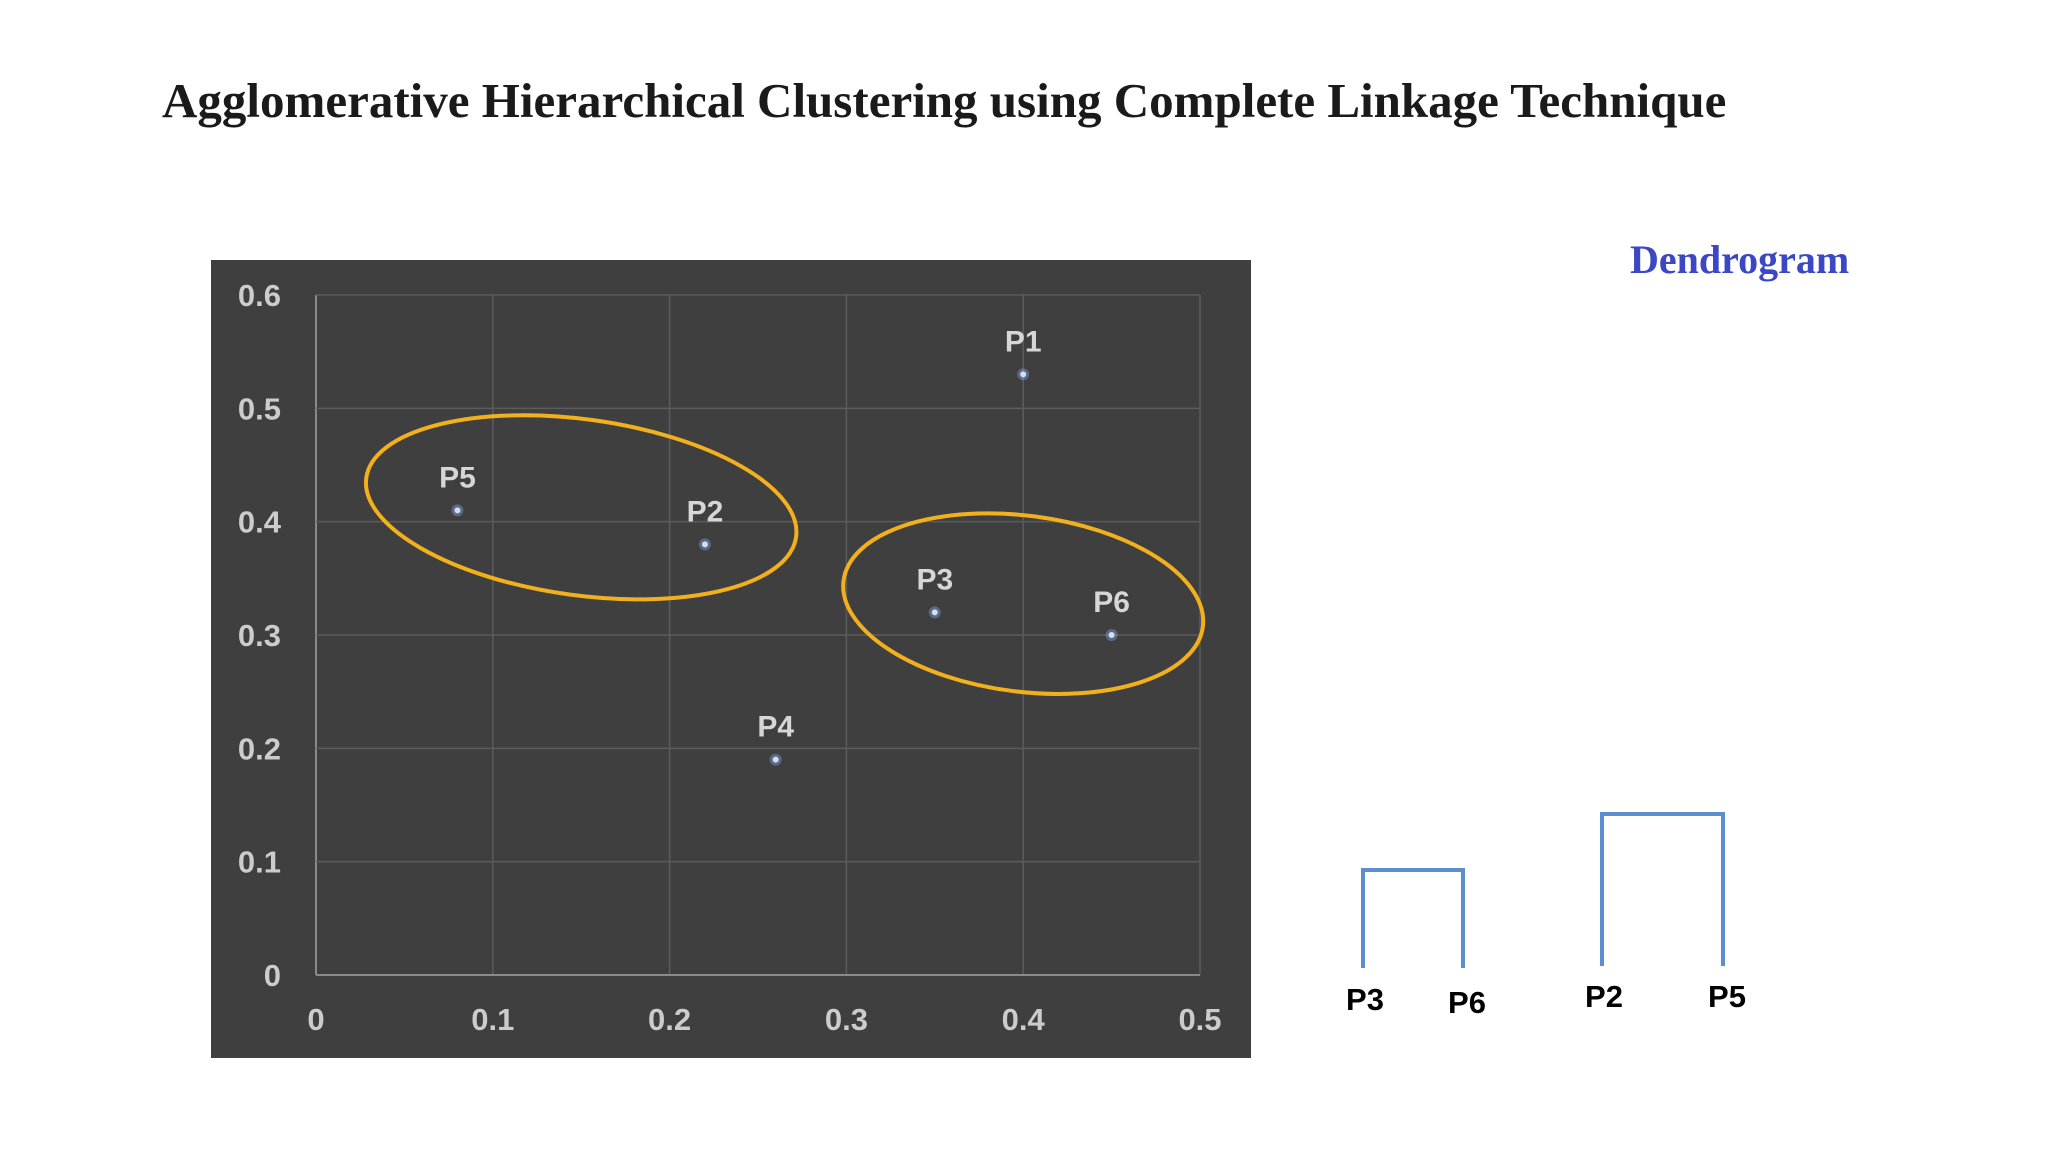 The height and width of the screenshot is (1152, 2048). What do you see at coordinates (1023, 374) in the screenshot?
I see `point-p1` at bounding box center [1023, 374].